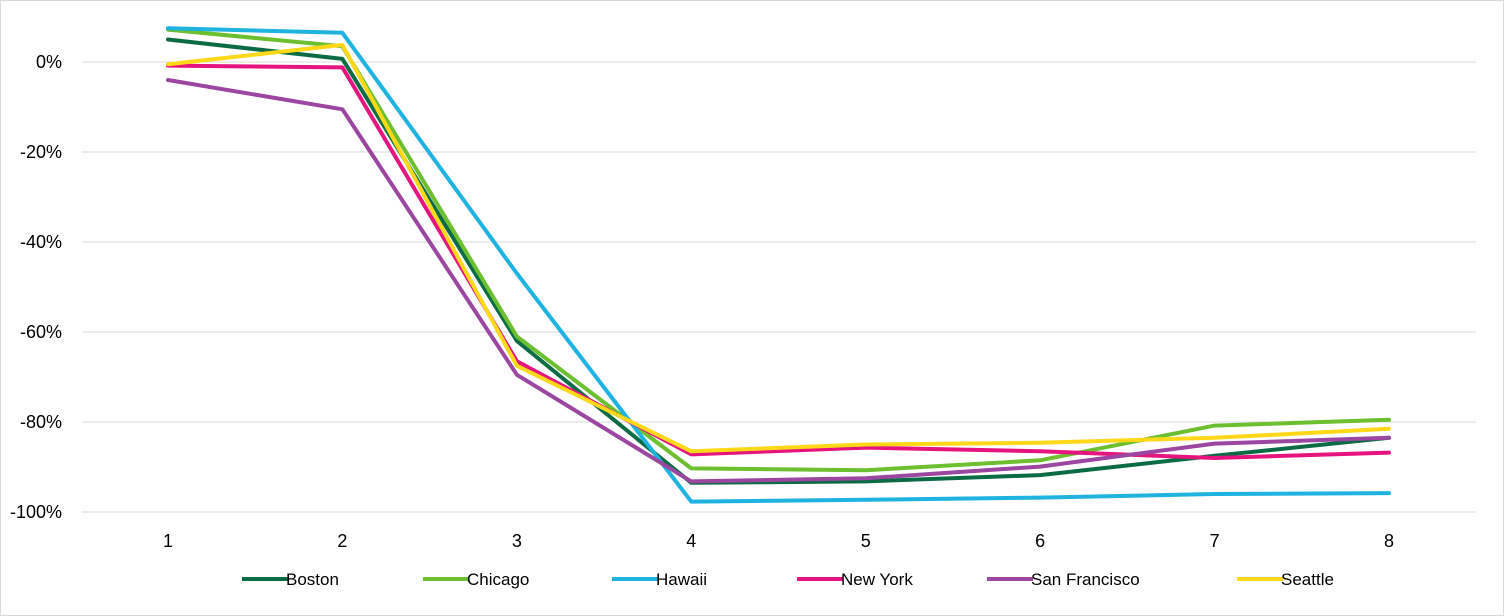 This screenshot has width=1504, height=616. What do you see at coordinates (1040, 541) in the screenshot?
I see `x-tick-label: 6` at bounding box center [1040, 541].